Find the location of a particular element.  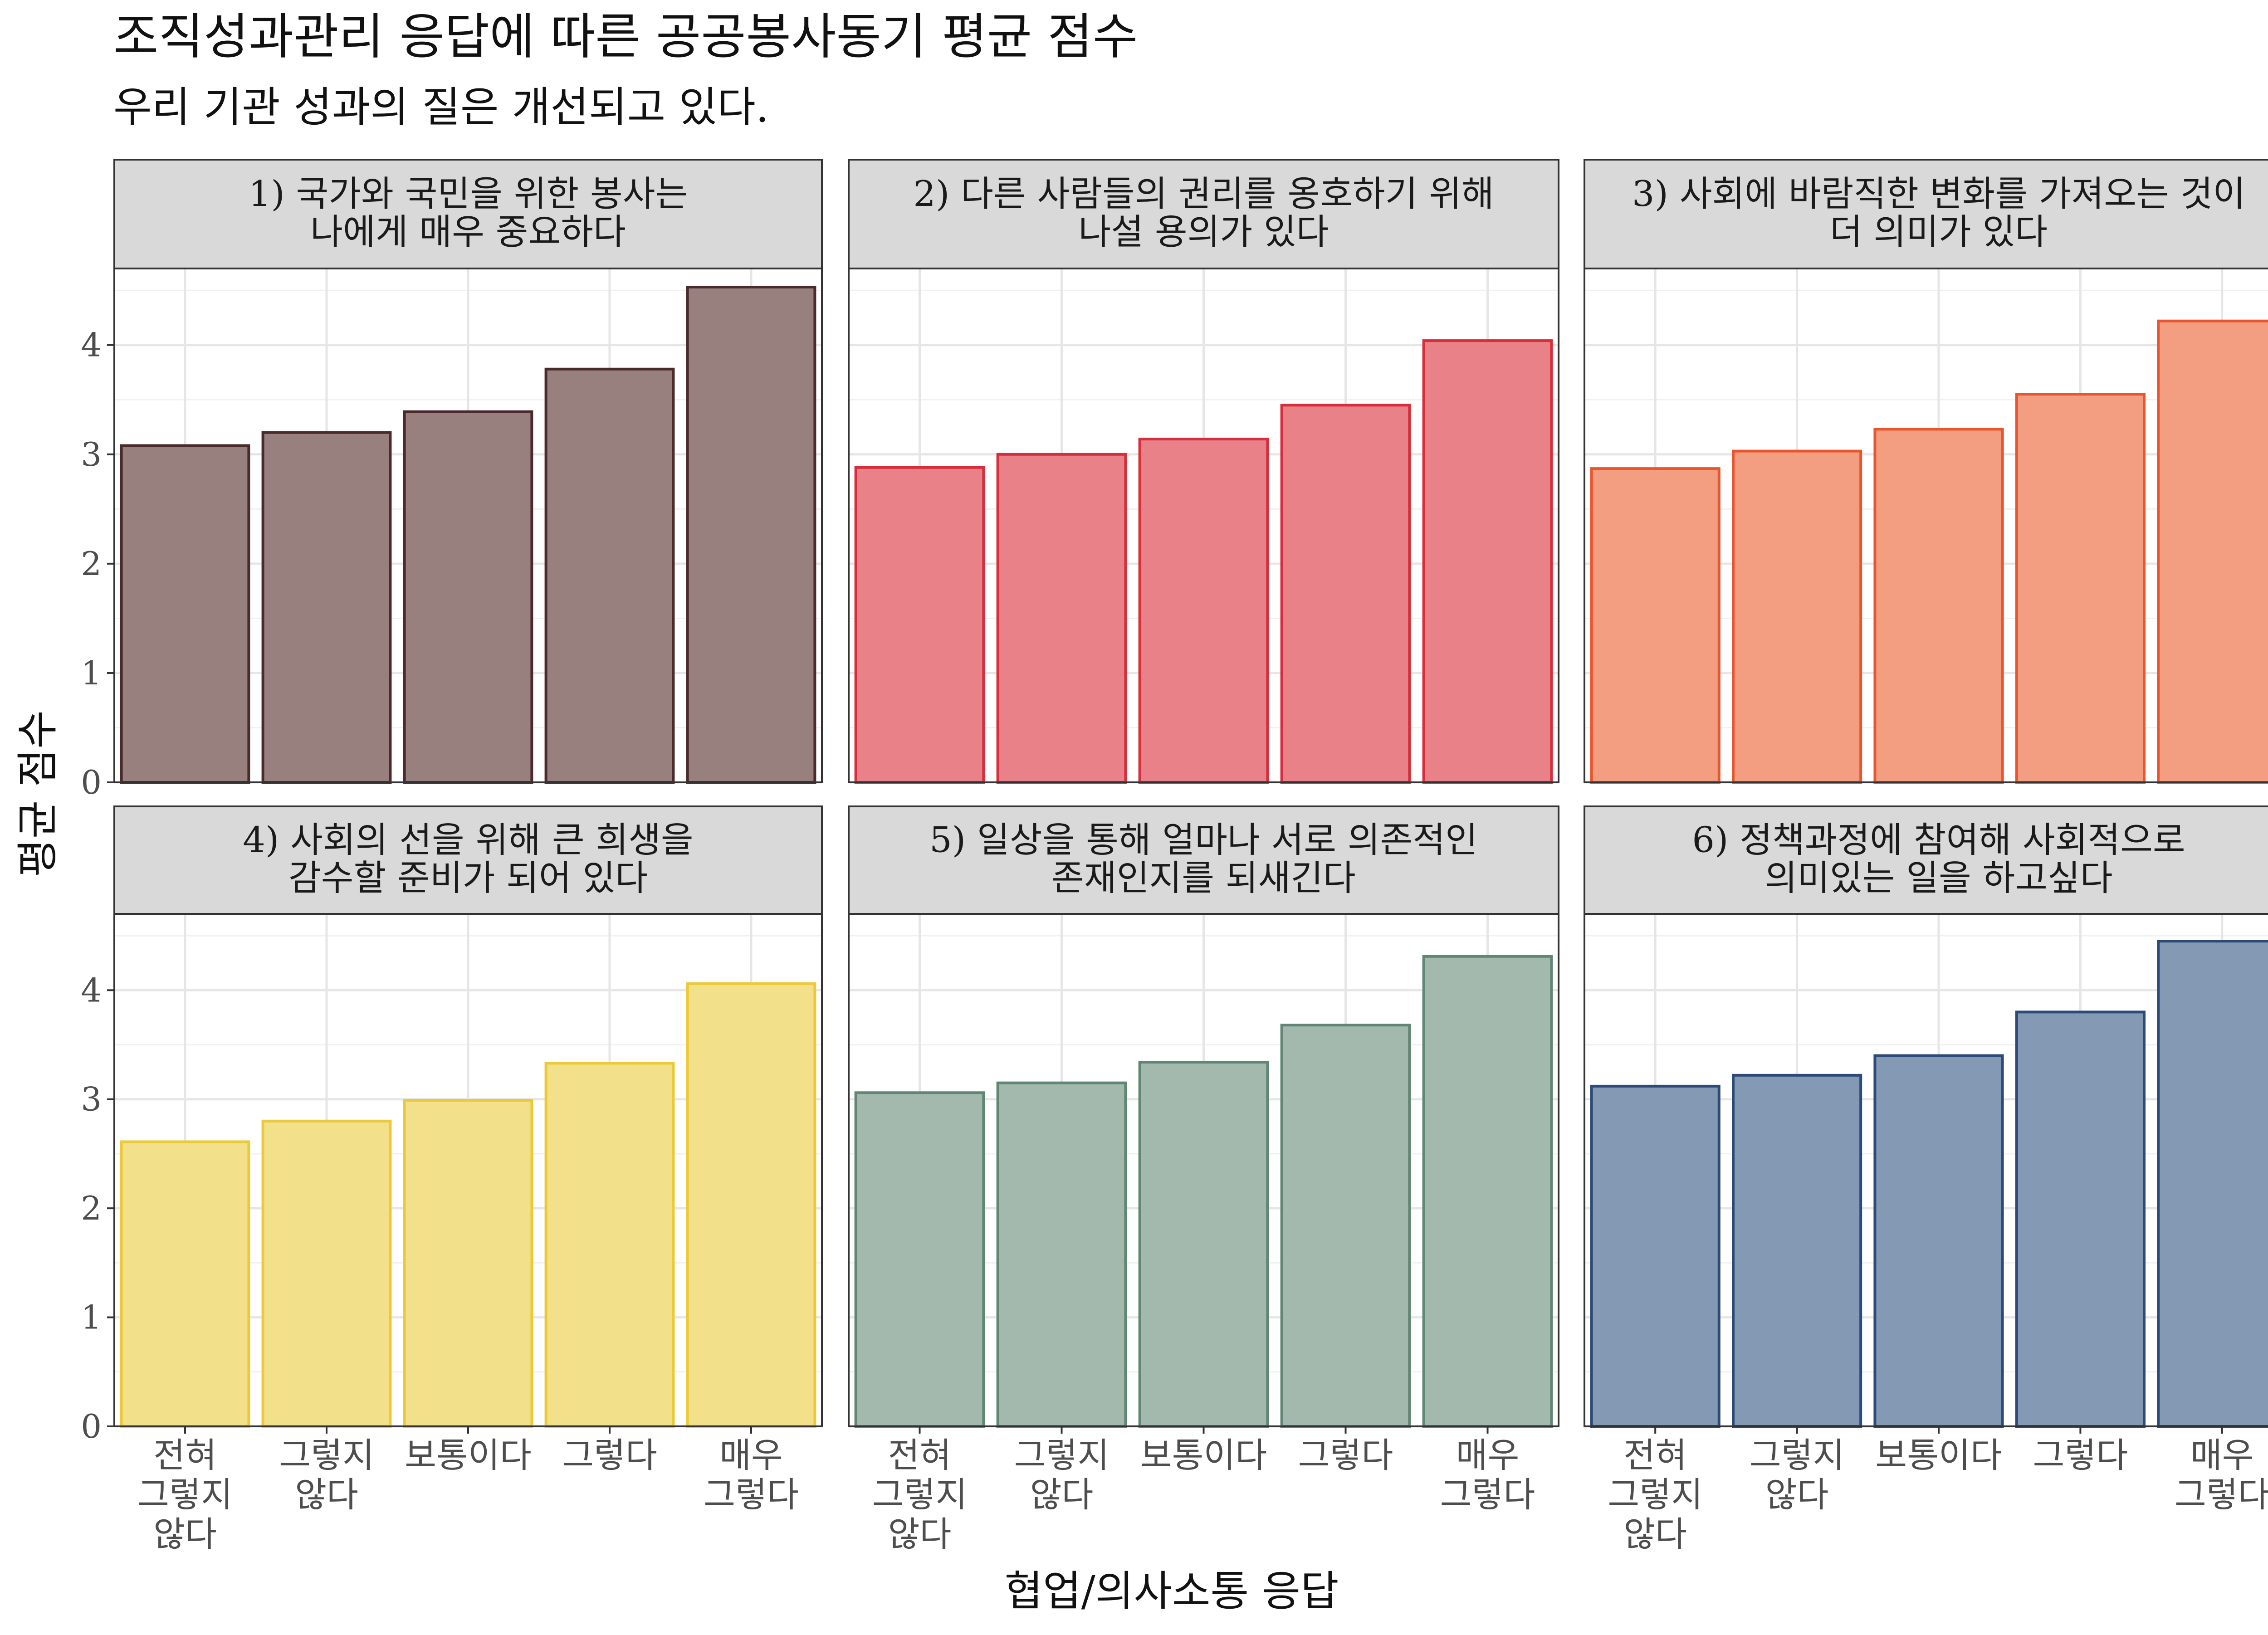

chart-subtitle: 우리 기관 성과의 질은 개선되고 있다. is located at coordinates (441, 107).